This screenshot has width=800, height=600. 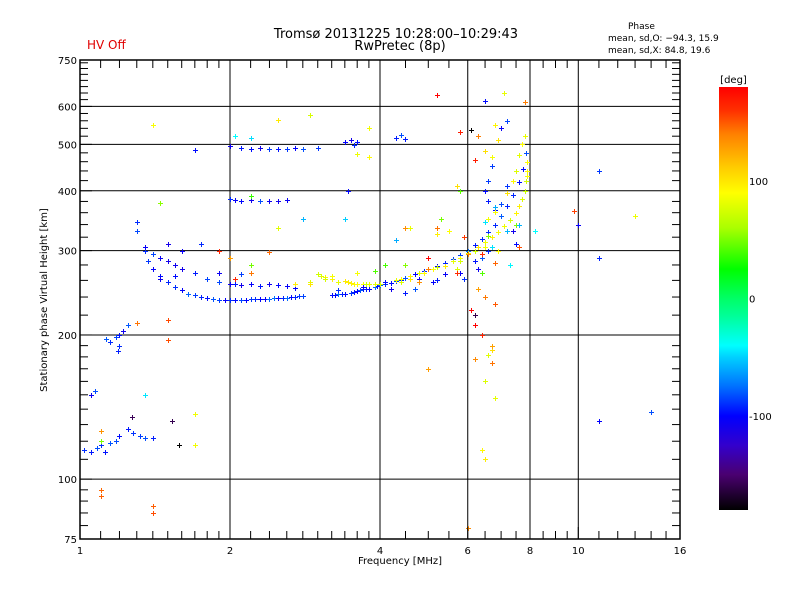 I want to click on y-tick-label: 750, so click(x=67, y=61).